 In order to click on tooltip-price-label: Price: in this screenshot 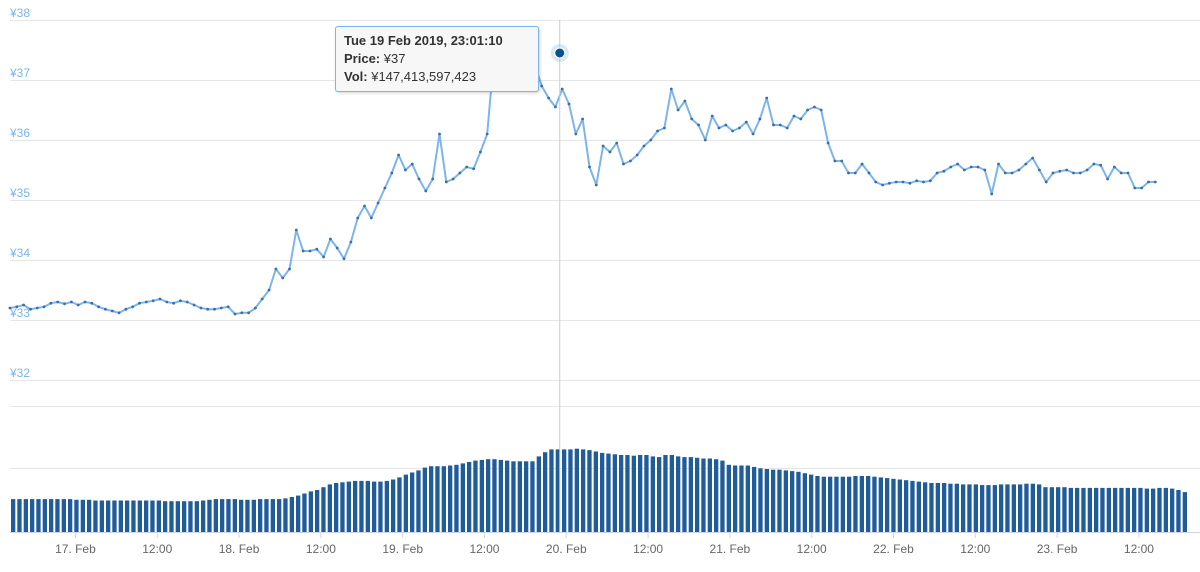, I will do `click(362, 58)`.